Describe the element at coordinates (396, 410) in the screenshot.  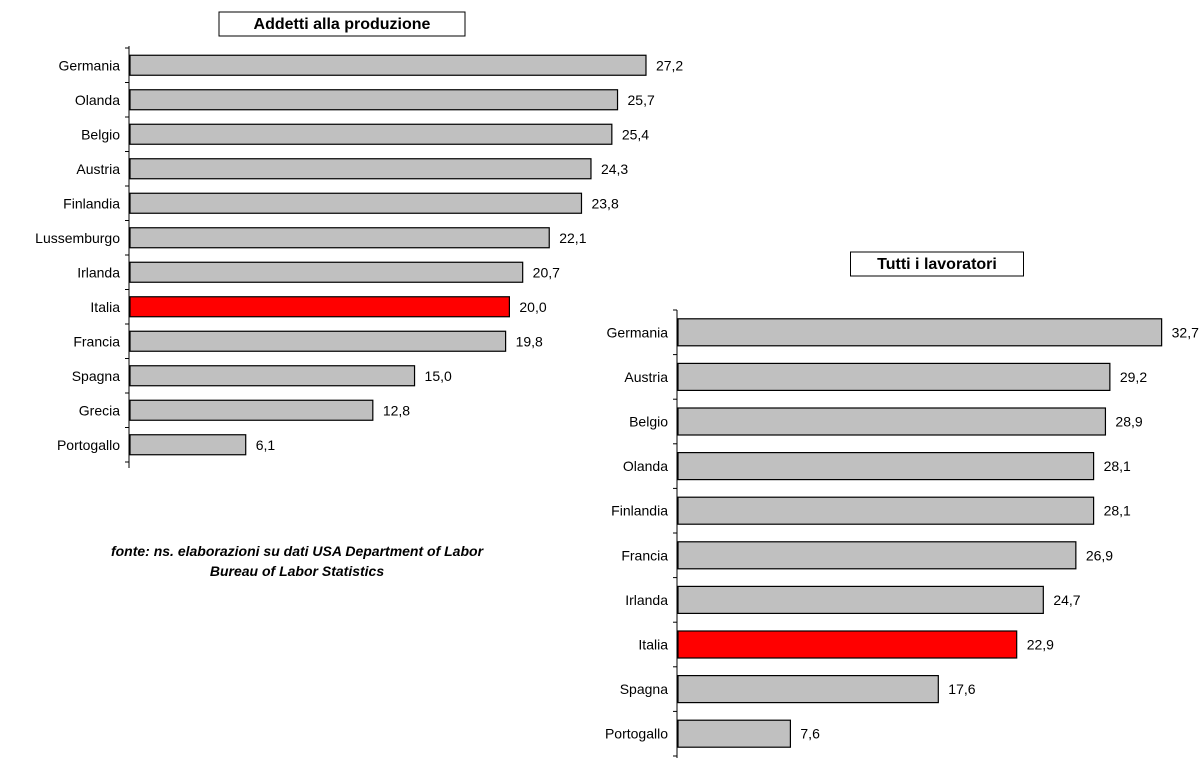
I see `value-label-grecia: 12,8` at that location.